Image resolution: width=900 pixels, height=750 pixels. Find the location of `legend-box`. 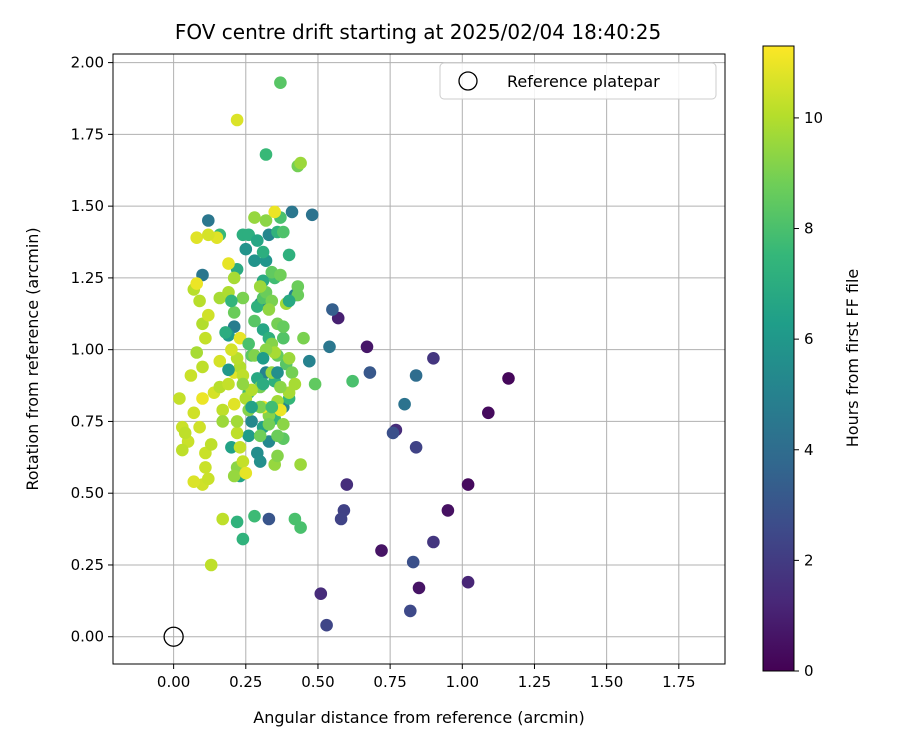

legend-box is located at coordinates (578, 81).